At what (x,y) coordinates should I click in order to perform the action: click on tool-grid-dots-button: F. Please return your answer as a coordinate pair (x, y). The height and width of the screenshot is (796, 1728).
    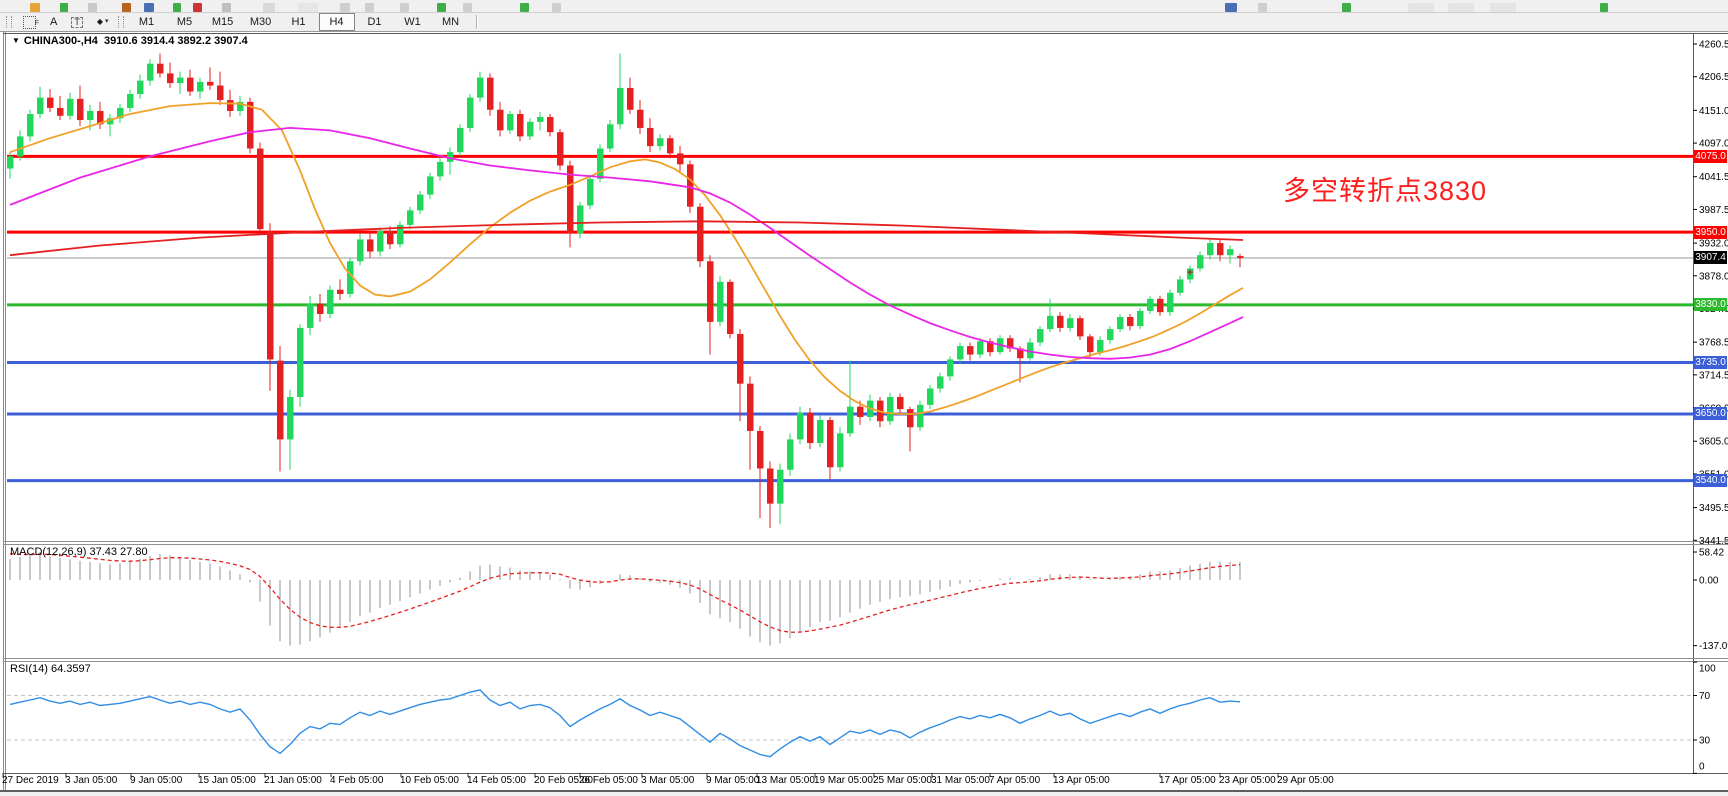
    Looking at the image, I should click on (29, 22).